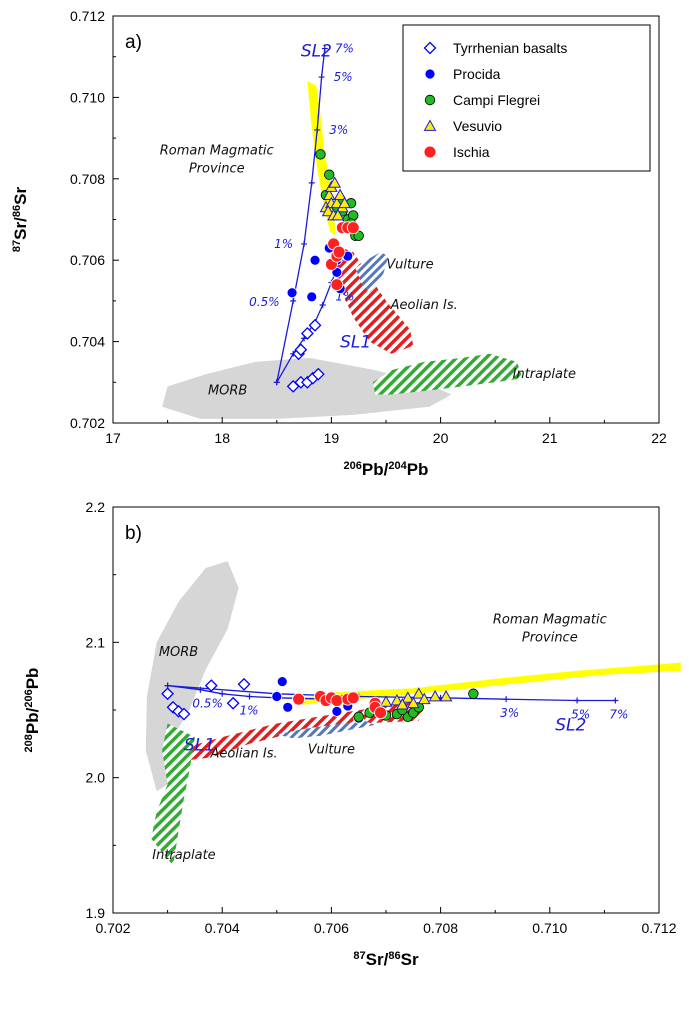 Image resolution: width=689 pixels, height=1028 pixels. I want to click on x-tick-label: 0.704, so click(222, 928).